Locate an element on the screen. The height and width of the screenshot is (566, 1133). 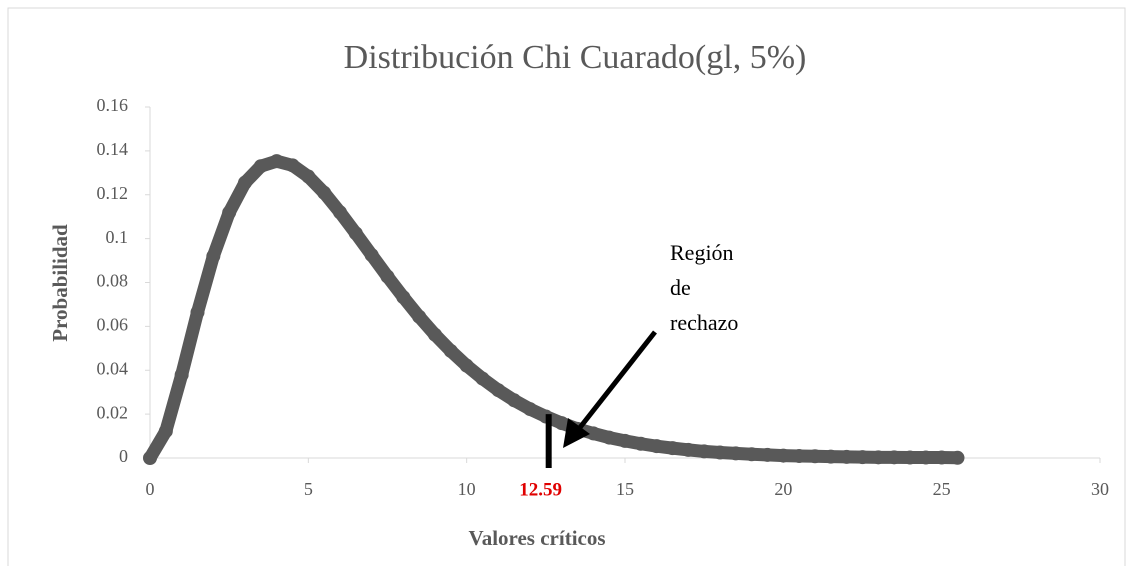
y-tick-label: 0.08 is located at coordinates (113, 281).